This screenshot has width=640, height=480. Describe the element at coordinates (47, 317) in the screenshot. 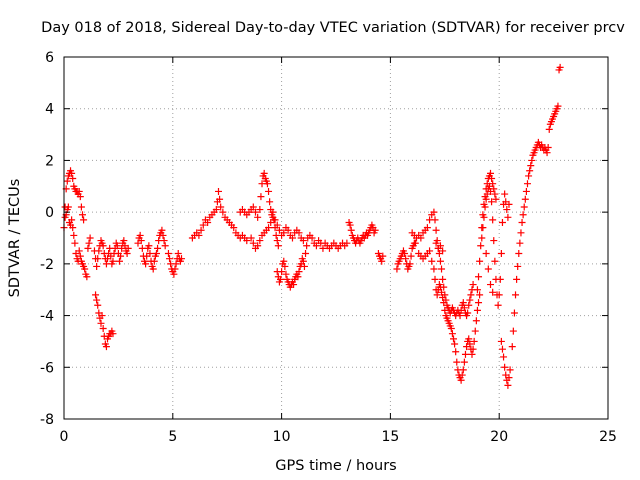

I see `y-tick-label: -4` at that location.